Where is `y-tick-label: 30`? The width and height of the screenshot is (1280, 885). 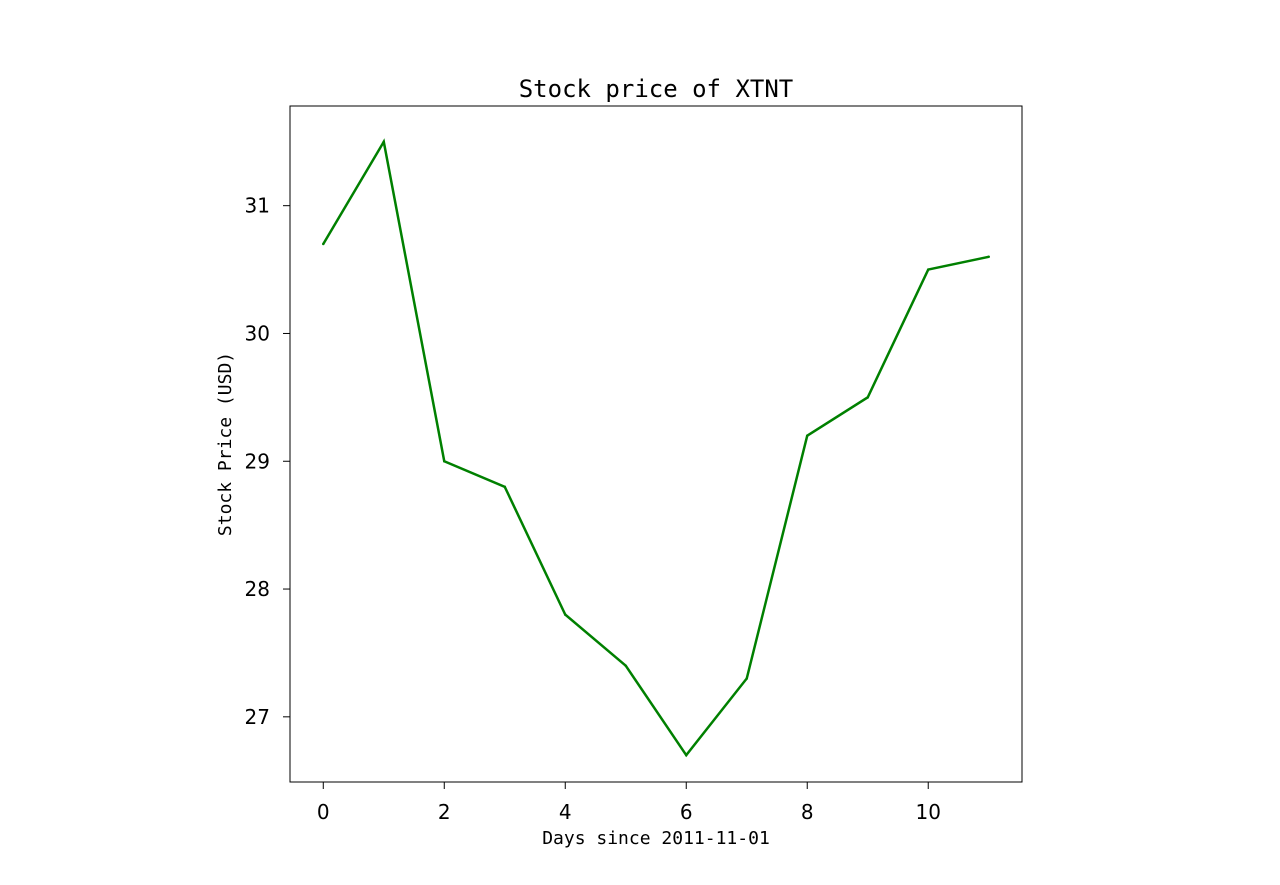 y-tick-label: 30 is located at coordinates (257, 333).